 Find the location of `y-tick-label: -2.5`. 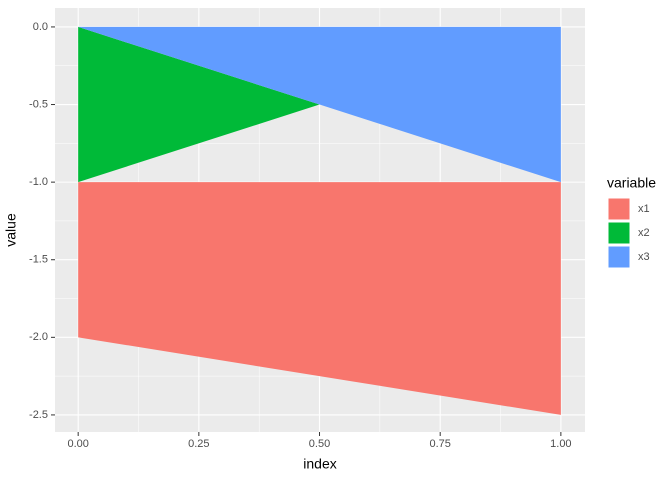

y-tick-label: -2.5 is located at coordinates (38, 415).